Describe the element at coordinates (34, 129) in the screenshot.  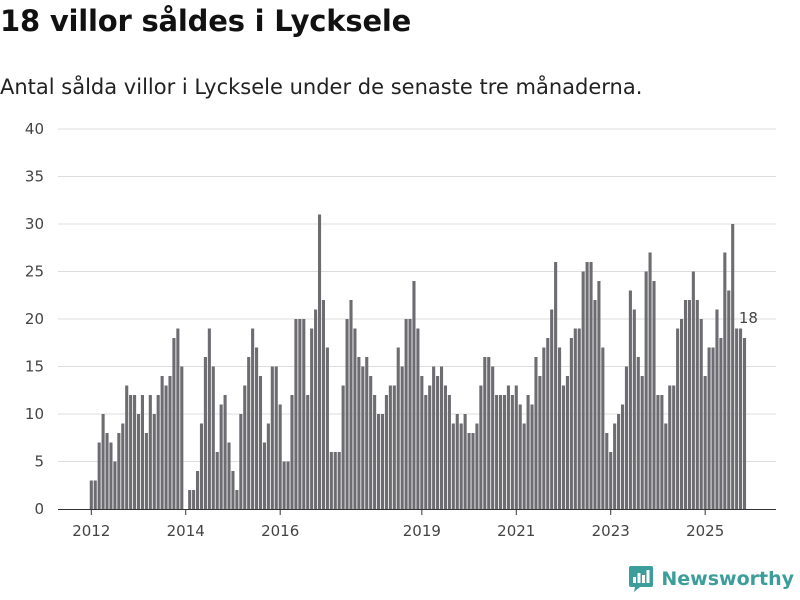
I see `y-tick-label-40: 40` at that location.